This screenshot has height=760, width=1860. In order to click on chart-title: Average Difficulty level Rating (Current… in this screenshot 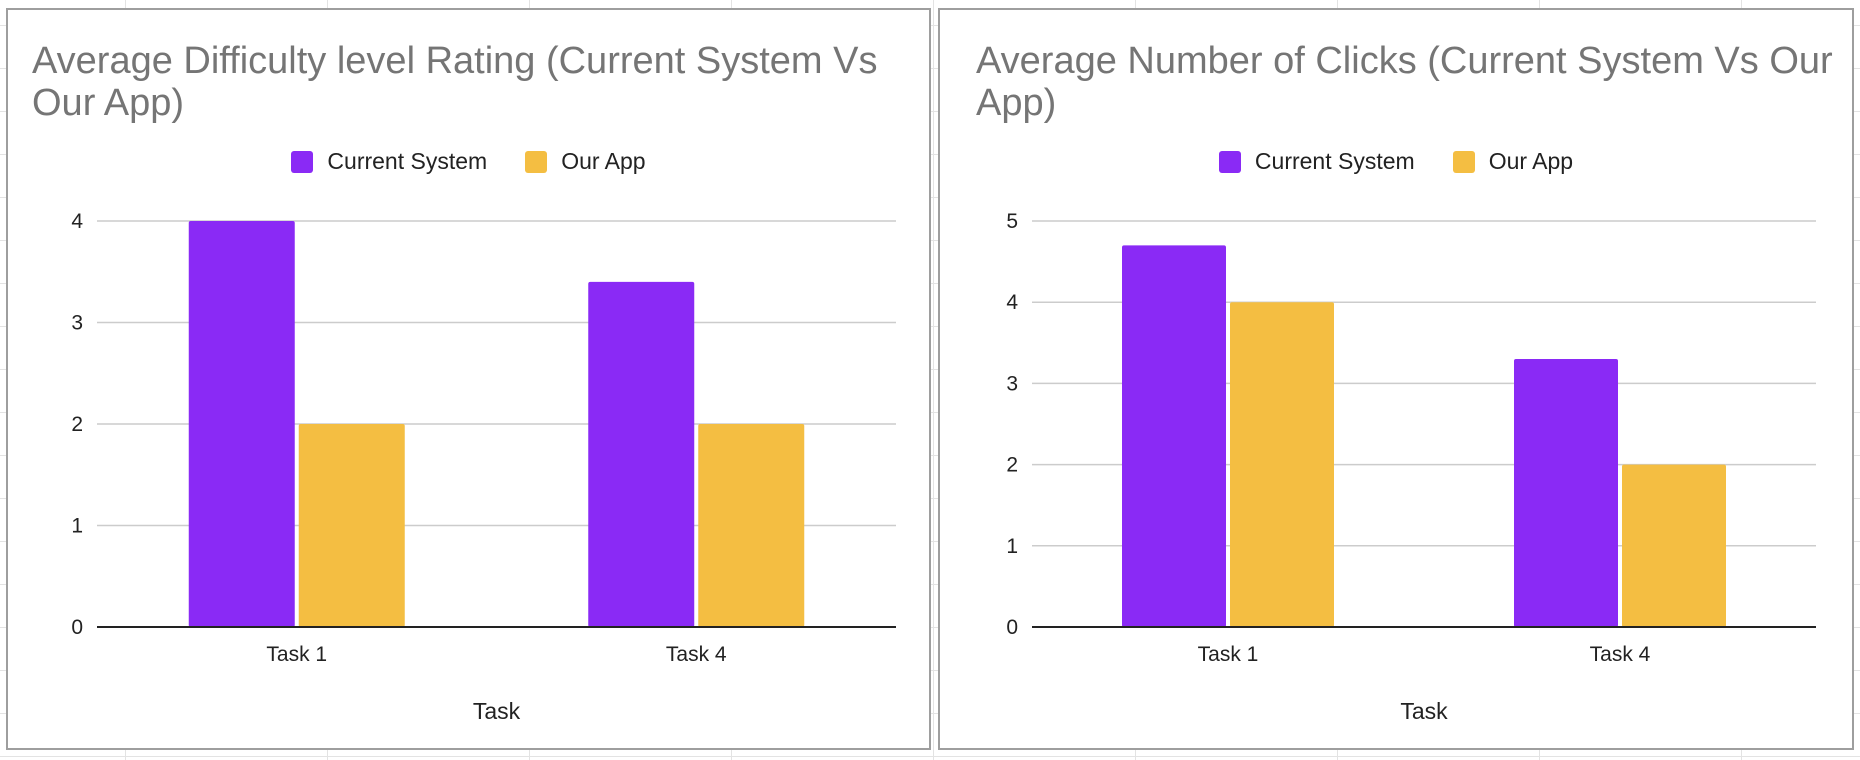, I will do `click(455, 82)`.